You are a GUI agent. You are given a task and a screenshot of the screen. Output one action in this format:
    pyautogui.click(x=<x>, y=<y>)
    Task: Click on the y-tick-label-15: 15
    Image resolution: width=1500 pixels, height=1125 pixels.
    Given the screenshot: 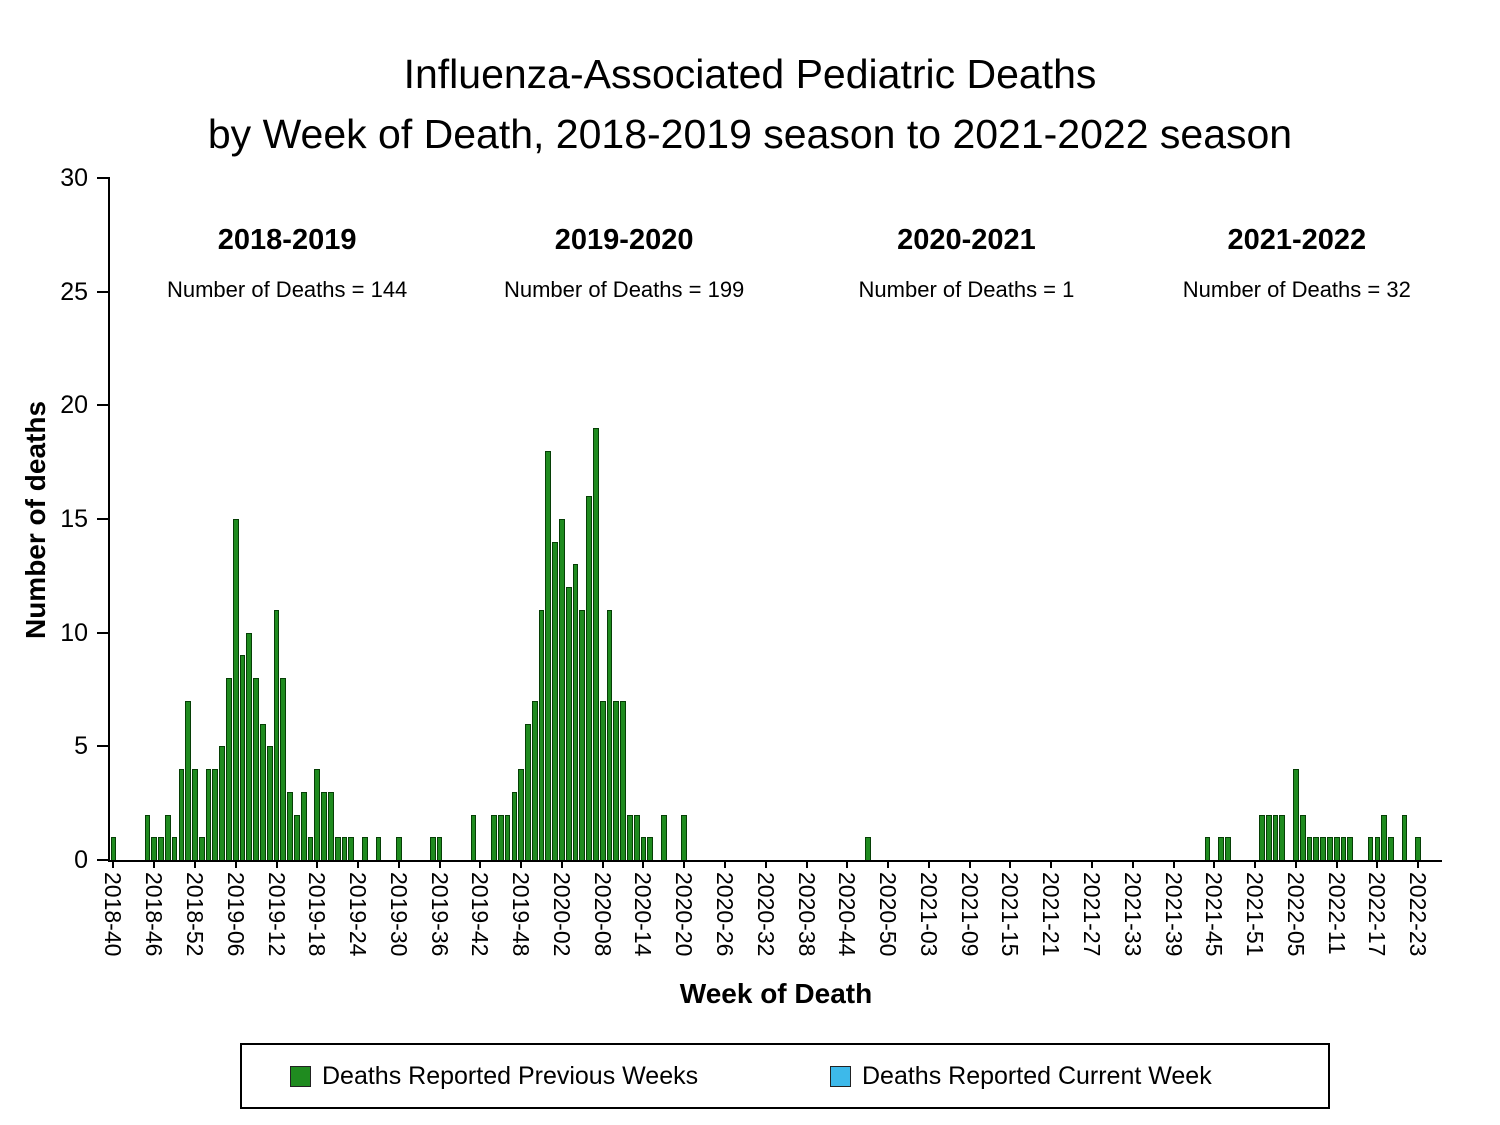 What is the action you would take?
    pyautogui.click(x=74, y=519)
    